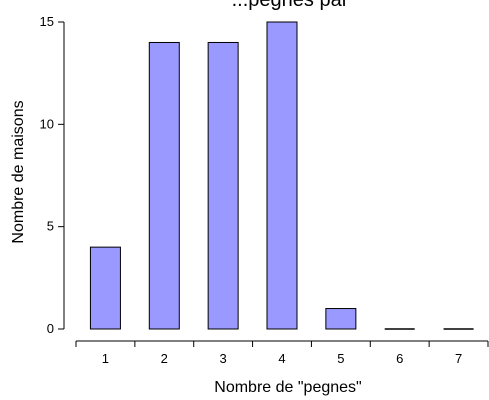 This screenshot has width=489, height=400. Describe the element at coordinates (47, 21) in the screenshot. I see `y-tick-label: 15` at that location.